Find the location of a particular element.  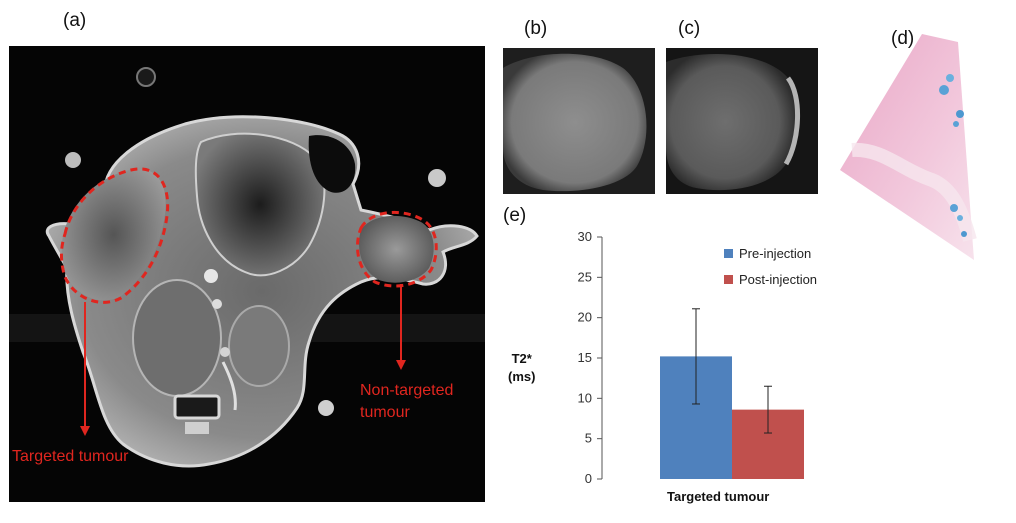

y-tick-label: 5 is located at coordinates (588, 438).